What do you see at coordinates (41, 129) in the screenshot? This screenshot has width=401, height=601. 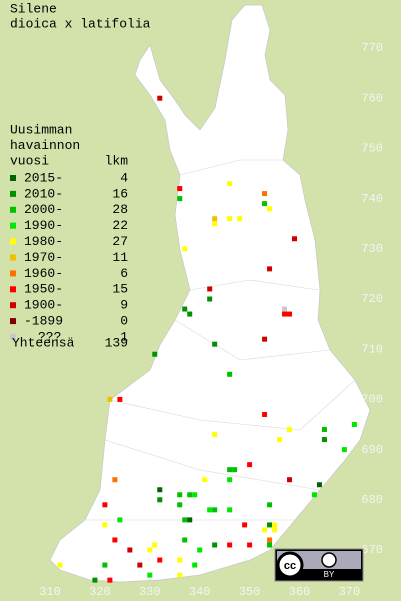 I see `legend-heading: Uusimman` at bounding box center [41, 129].